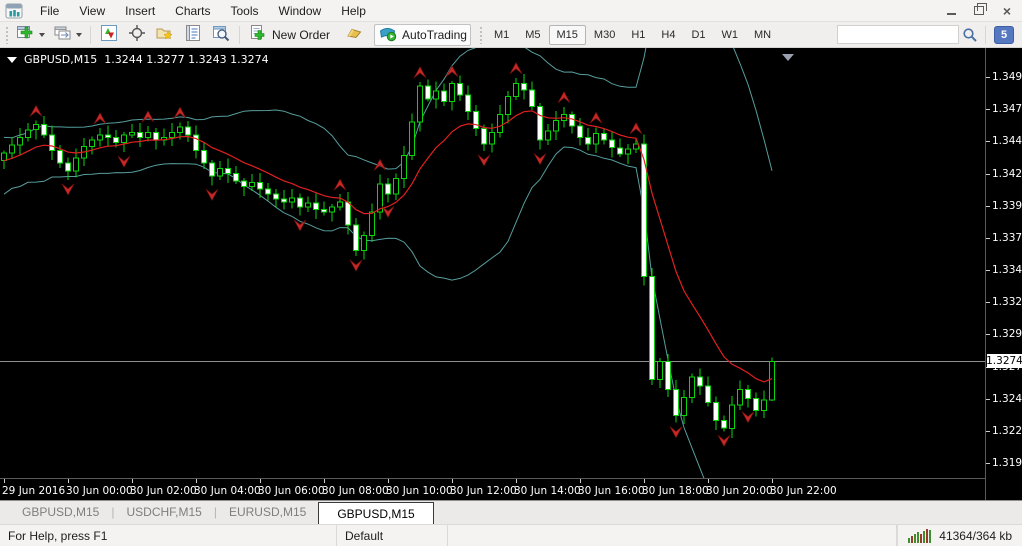  Describe the element at coordinates (739, 491) in the screenshot. I see `time-label: 30 Jun 20:00` at that location.